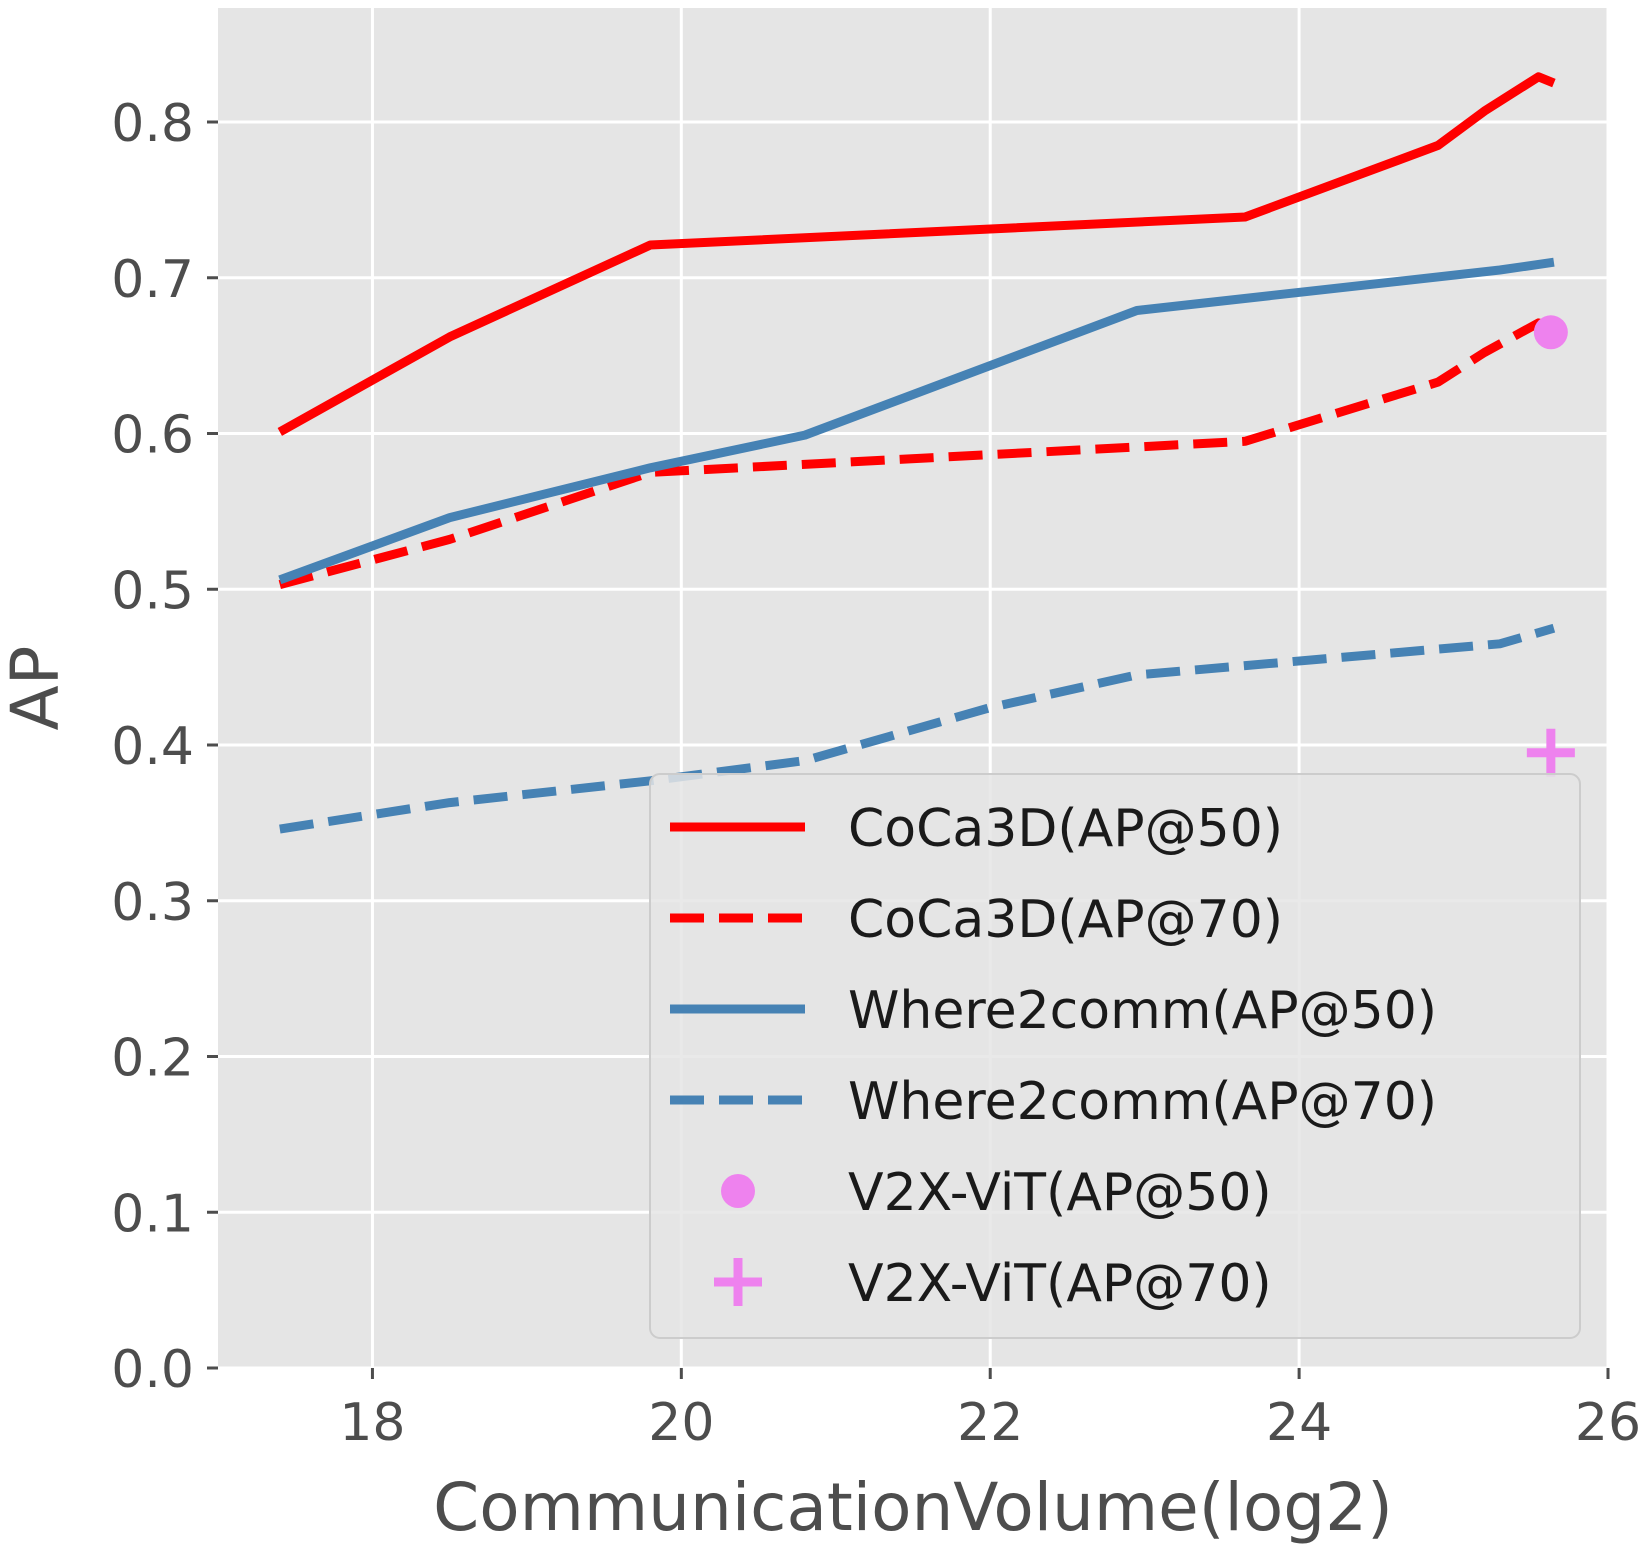  What do you see at coordinates (372, 1423) in the screenshot?
I see `x-tick-label: 18` at bounding box center [372, 1423].